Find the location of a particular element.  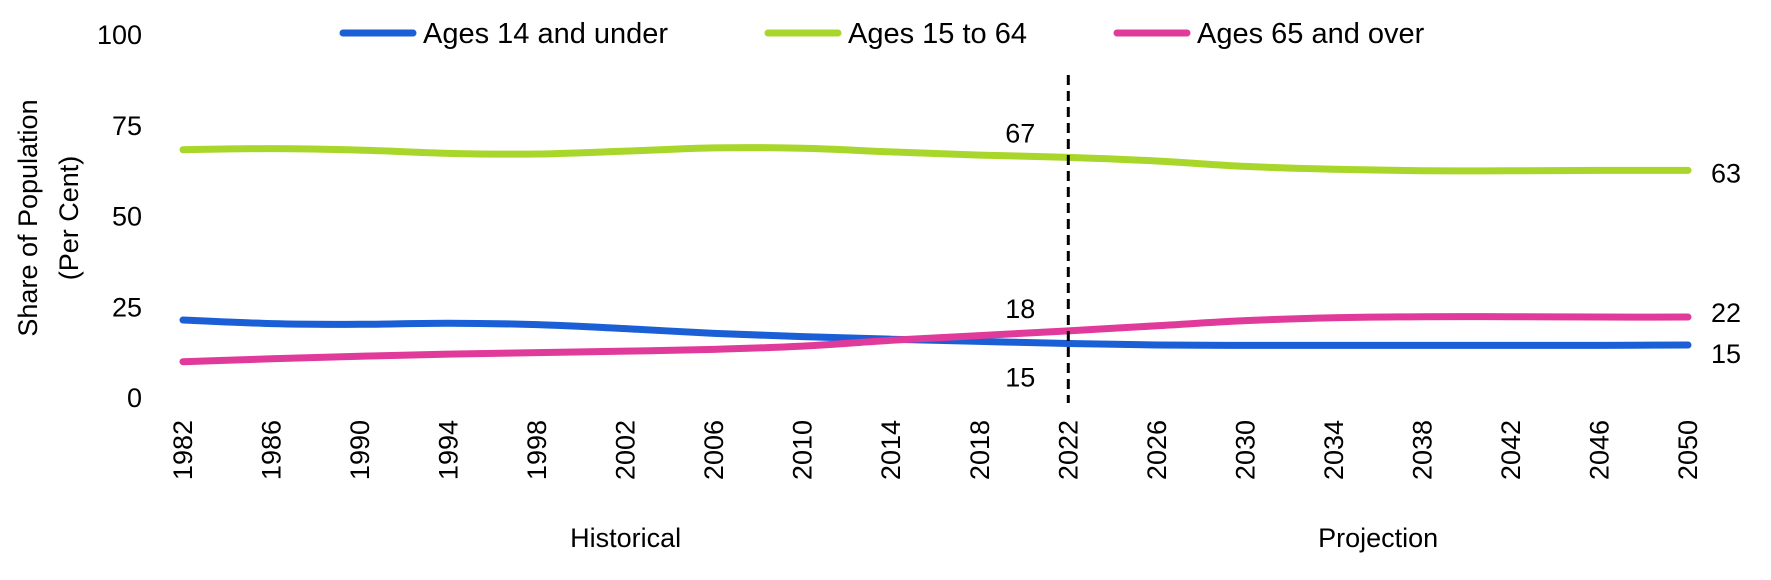

period-label-historical: Historical is located at coordinates (625, 538).